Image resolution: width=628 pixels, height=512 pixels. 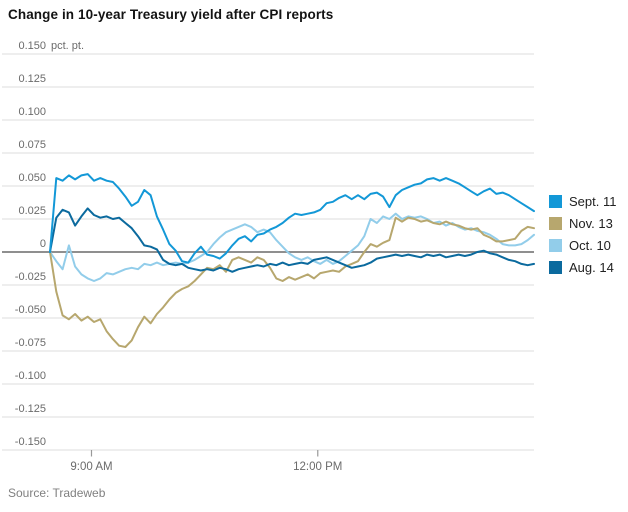 What do you see at coordinates (30, 442) in the screenshot?
I see `y-axis-tick-label: -0.150` at bounding box center [30, 442].